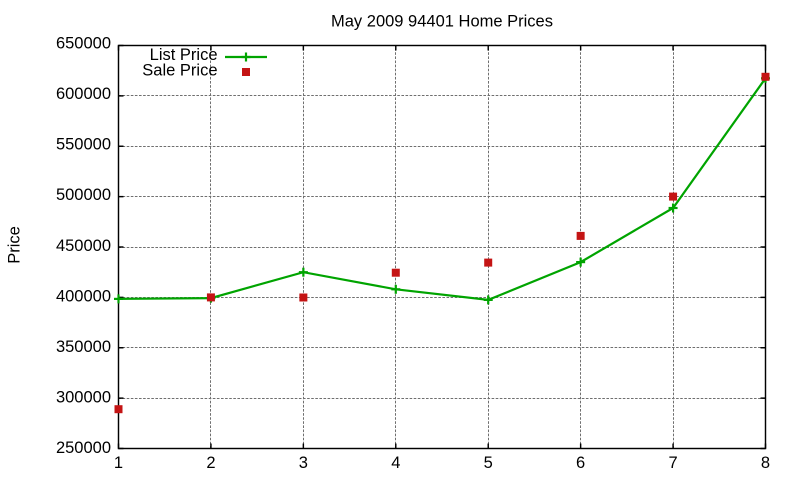 Image resolution: width=800 pixels, height=480 pixels. Describe the element at coordinates (15, 245) in the screenshot. I see `svg-text: Price` at that location.